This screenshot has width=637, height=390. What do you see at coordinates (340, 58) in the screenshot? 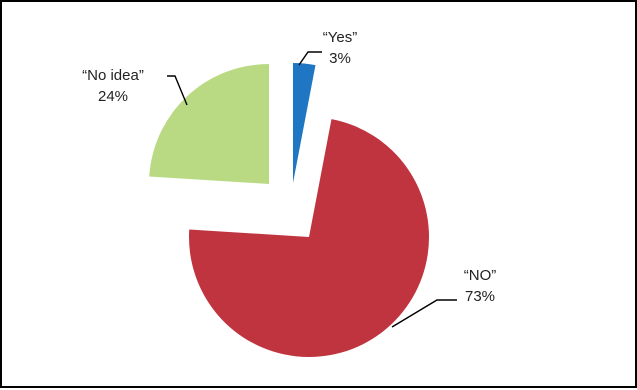
I see `slice-value-label: 3%` at bounding box center [340, 58].